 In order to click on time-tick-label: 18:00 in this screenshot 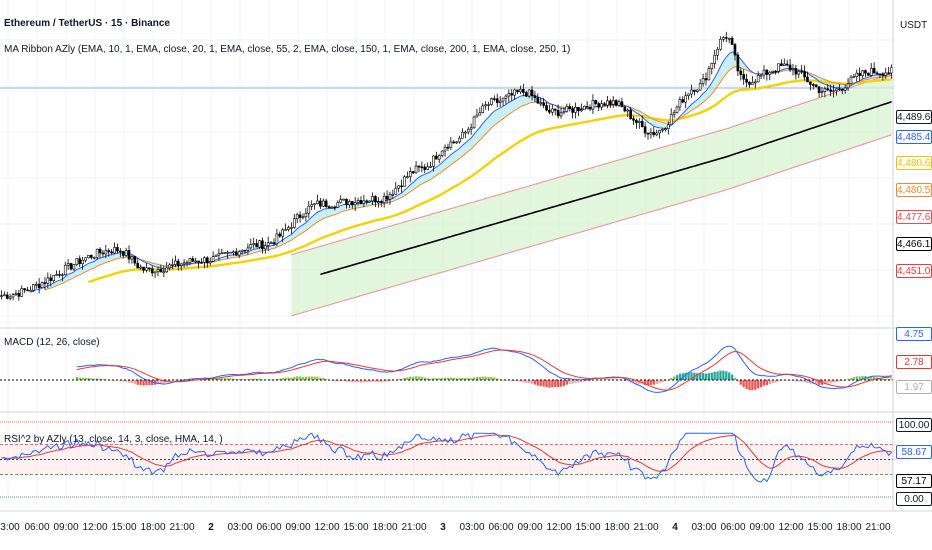, I will do `click(385, 527)`.